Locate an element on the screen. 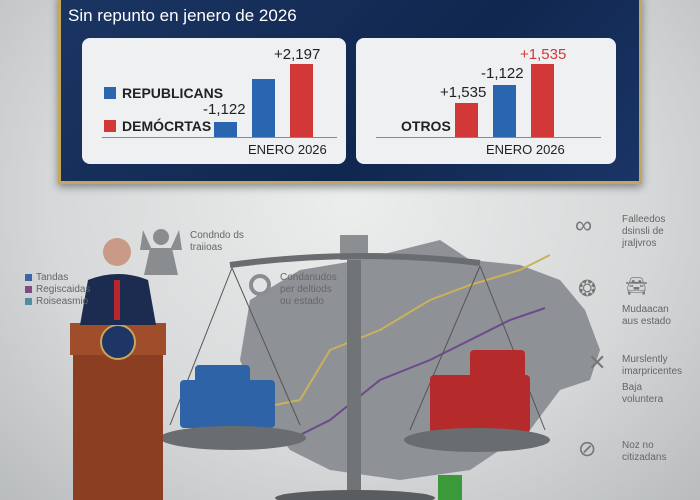 The width and height of the screenshot is (700, 500). legend-republicans: REPUBLICANS is located at coordinates (163, 93).